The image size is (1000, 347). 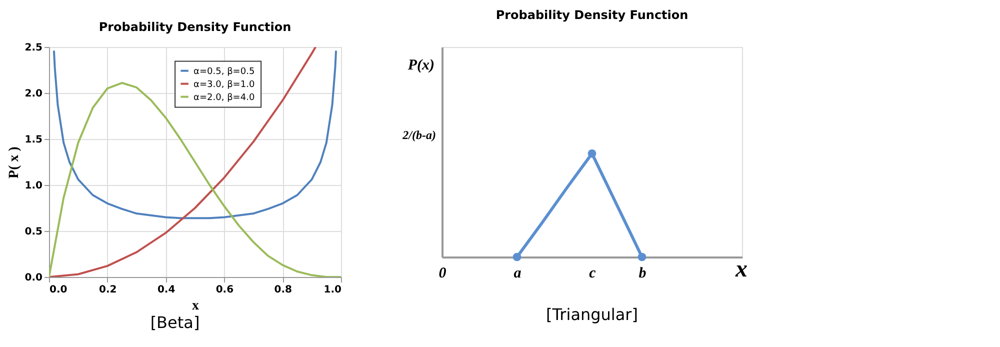 I want to click on legend-label: α=3.0, β=1.0, so click(x=224, y=85).